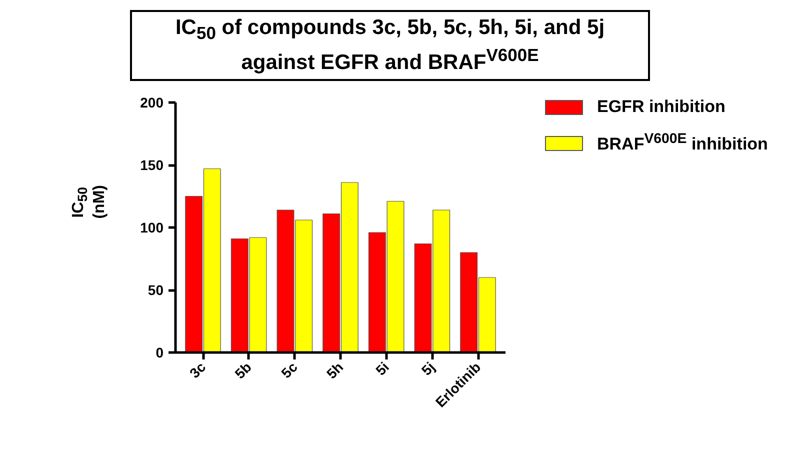 The width and height of the screenshot is (802, 450). What do you see at coordinates (156, 290) in the screenshot?
I see `y-tick-label: 50` at bounding box center [156, 290].